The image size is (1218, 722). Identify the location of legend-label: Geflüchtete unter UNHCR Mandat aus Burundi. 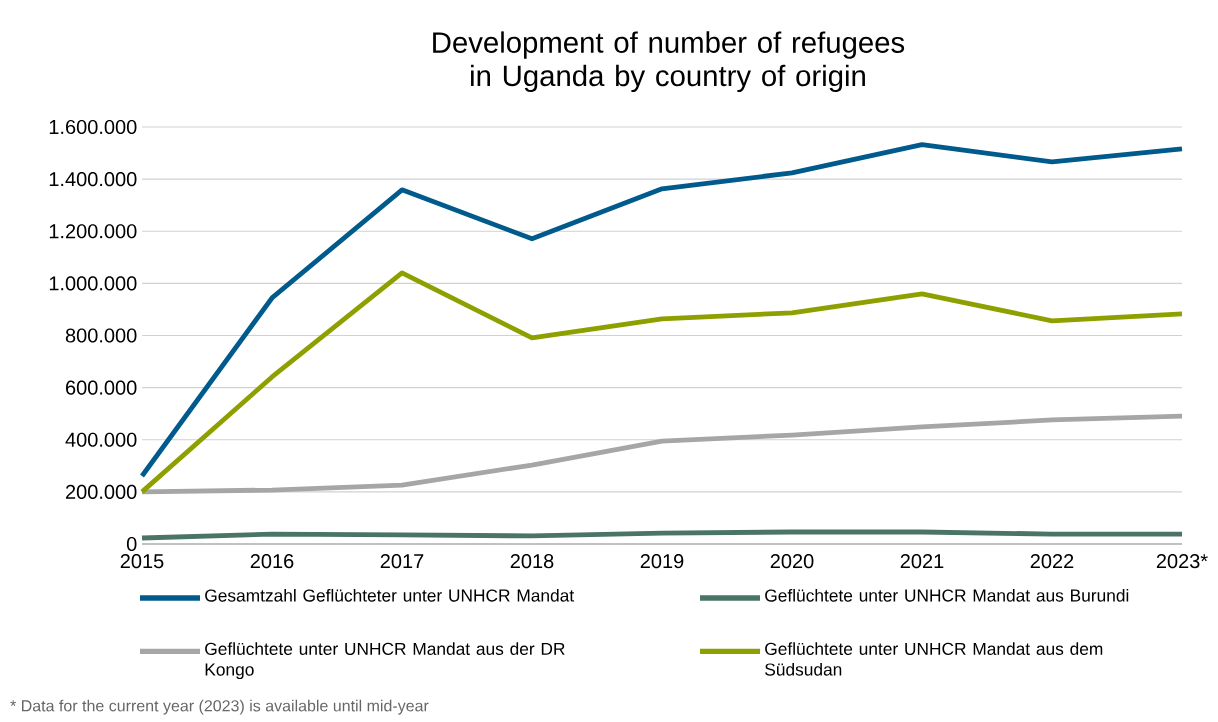
(947, 595).